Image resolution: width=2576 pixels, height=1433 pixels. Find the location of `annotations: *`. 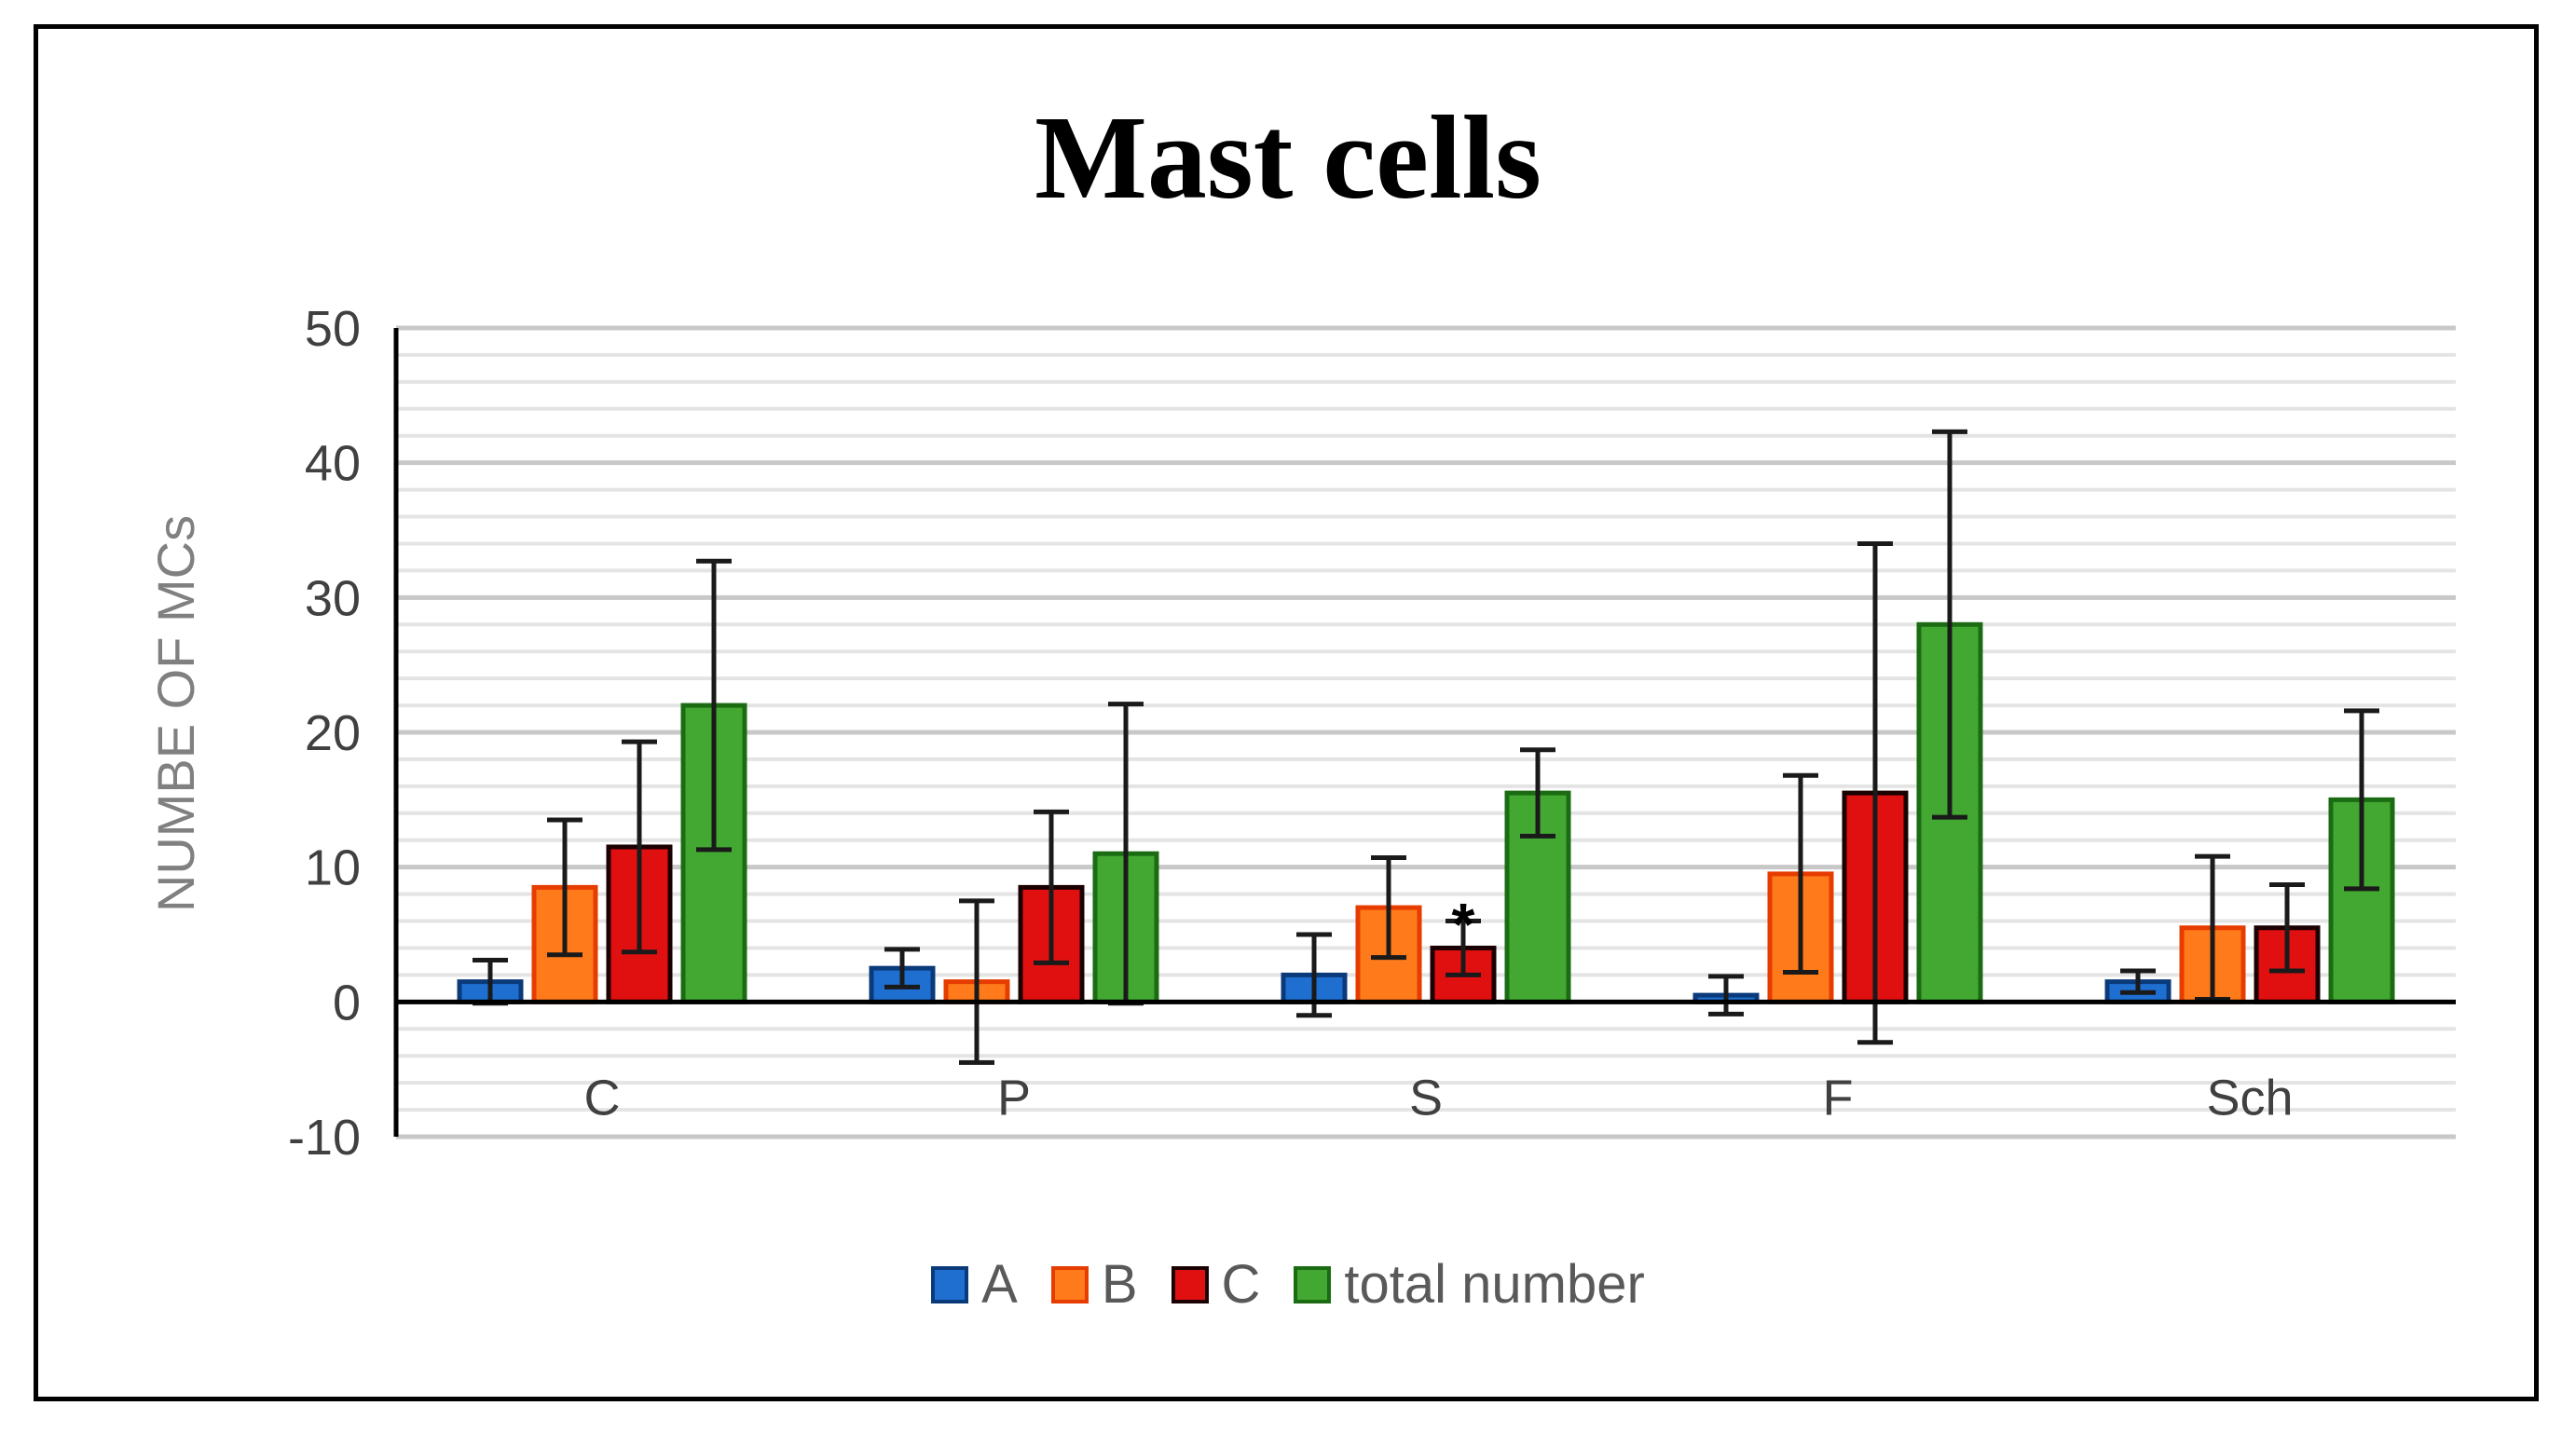

annotations: * is located at coordinates (1463, 924).